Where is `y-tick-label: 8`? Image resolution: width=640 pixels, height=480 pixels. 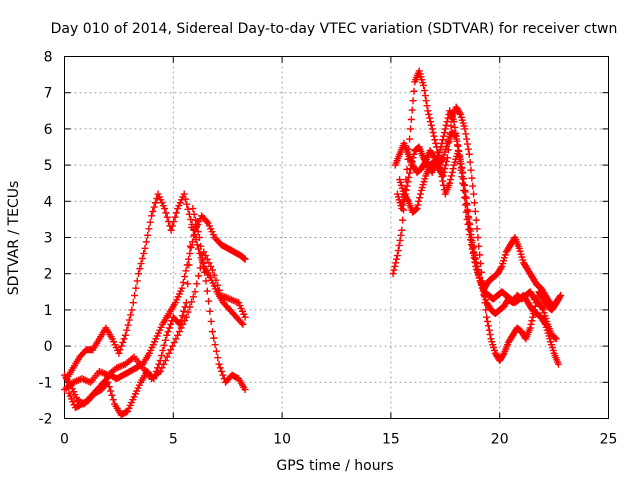 y-tick-label: 8 is located at coordinates (48, 58).